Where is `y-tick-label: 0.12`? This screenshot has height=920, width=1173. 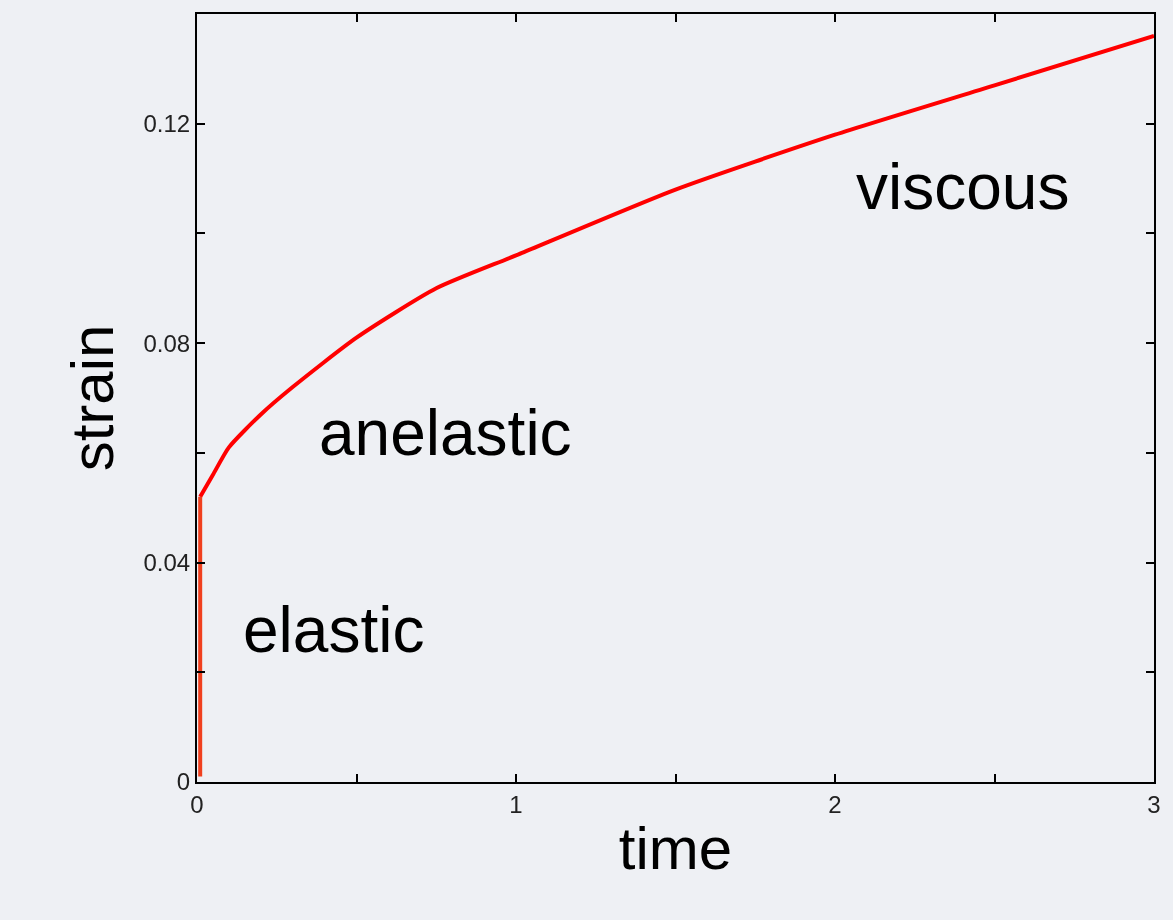 y-tick-label: 0.12 is located at coordinates (167, 124).